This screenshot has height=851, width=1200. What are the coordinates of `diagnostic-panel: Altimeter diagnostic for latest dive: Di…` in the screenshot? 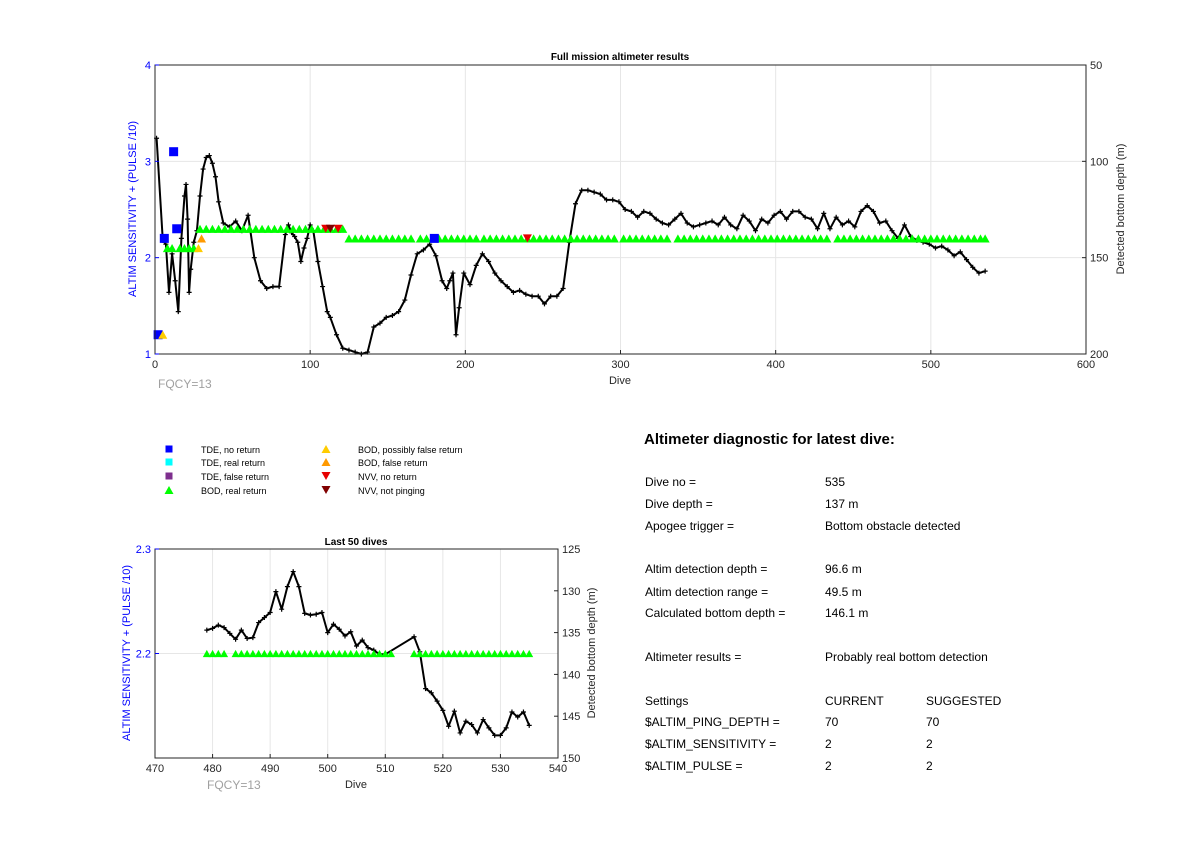 It's located at (823, 602).